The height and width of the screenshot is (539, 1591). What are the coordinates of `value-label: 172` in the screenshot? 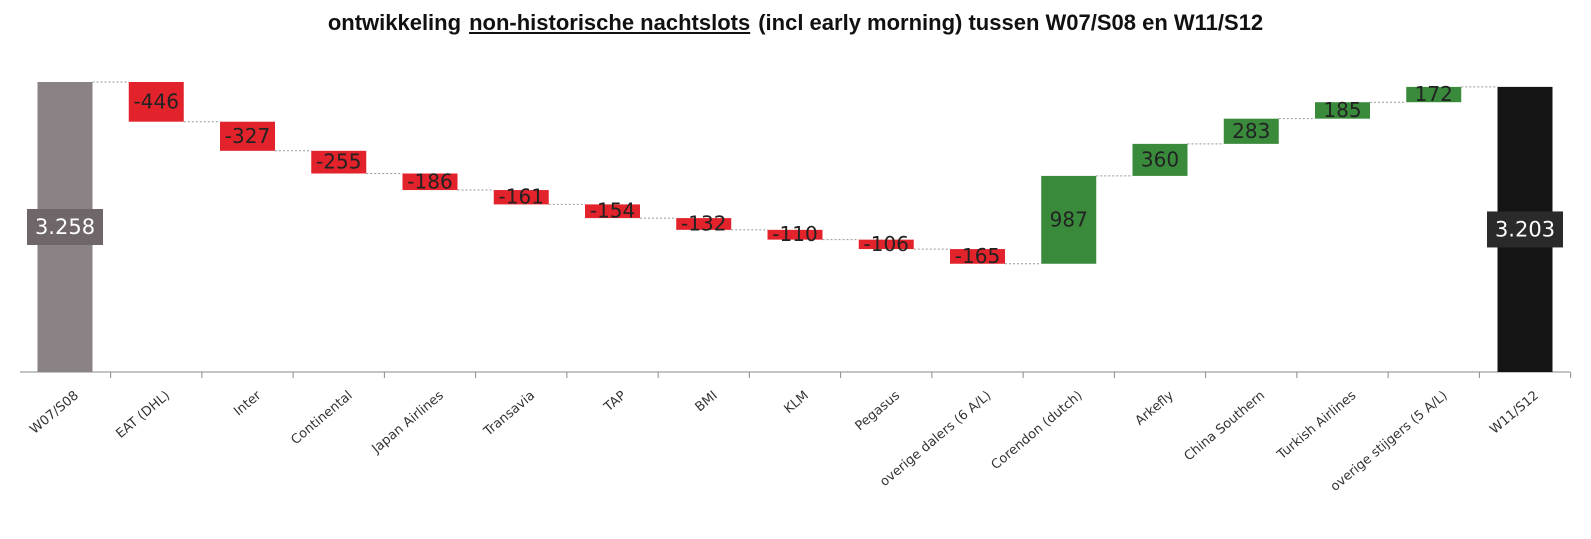 It's located at (1434, 94).